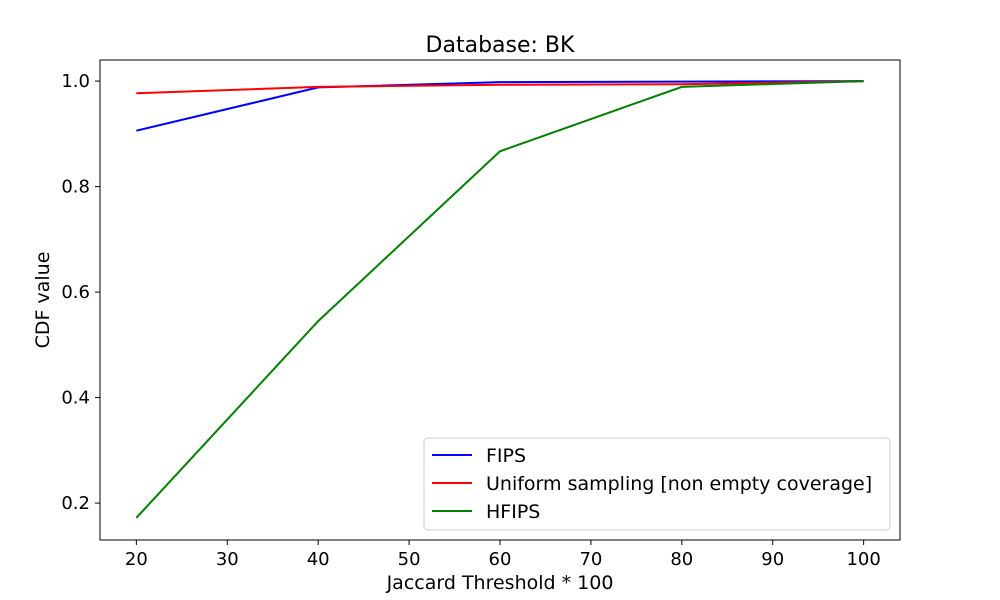 The height and width of the screenshot is (600, 1000). What do you see at coordinates (863, 559) in the screenshot?
I see `x-tick-label: 100` at bounding box center [863, 559].